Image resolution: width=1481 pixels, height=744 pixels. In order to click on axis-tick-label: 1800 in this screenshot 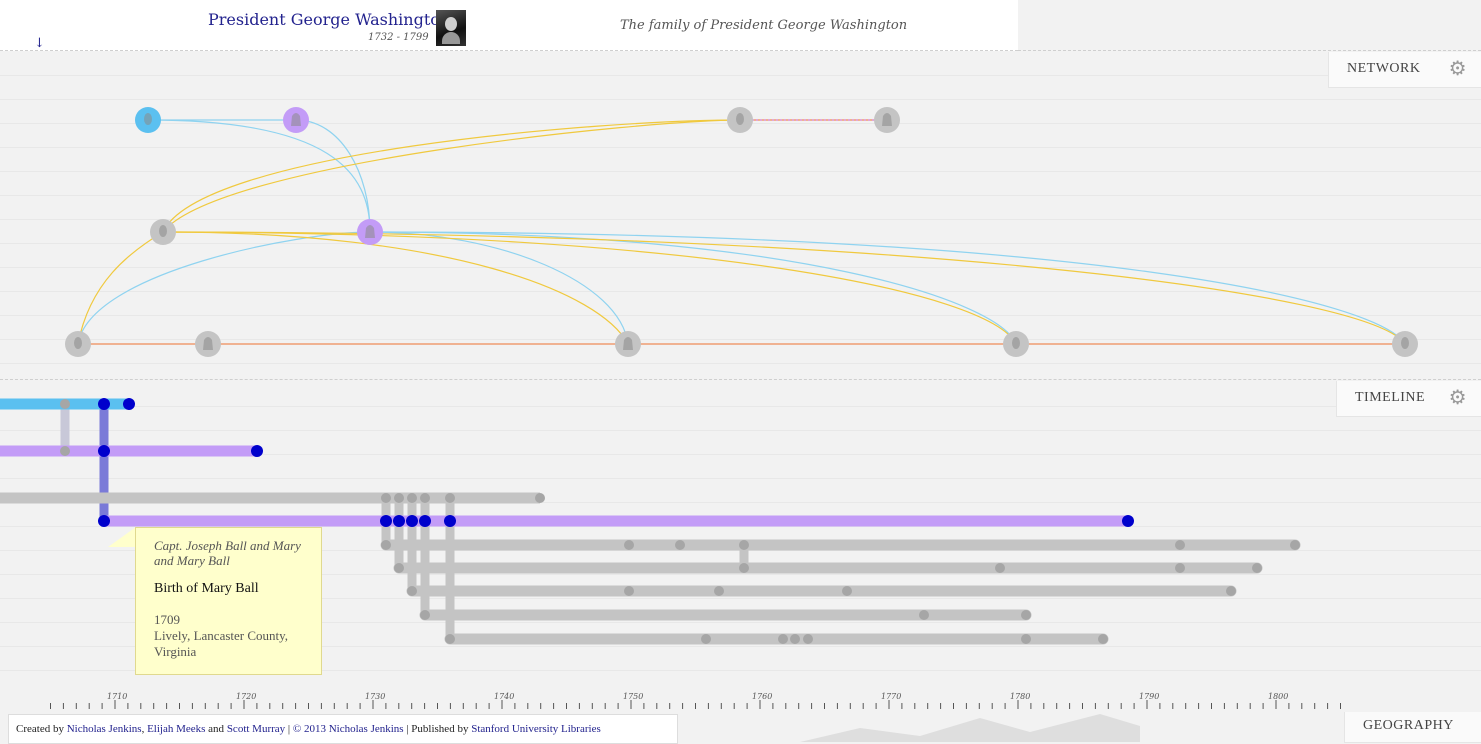, I will do `click(1278, 696)`.